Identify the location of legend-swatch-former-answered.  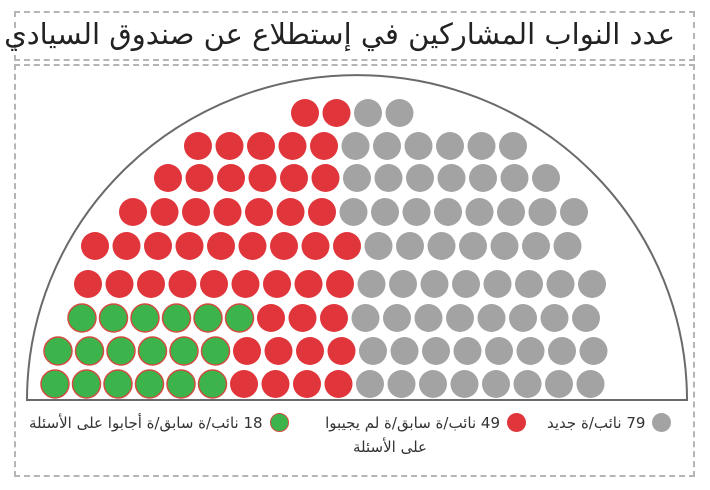
(279, 422).